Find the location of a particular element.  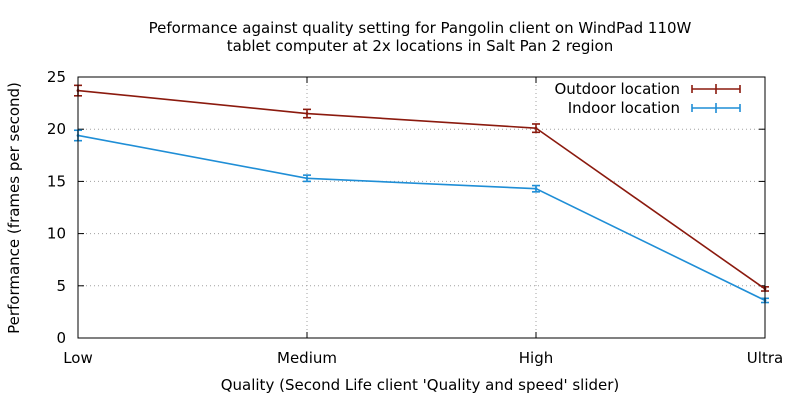

x-tick-label: High is located at coordinates (536, 358).